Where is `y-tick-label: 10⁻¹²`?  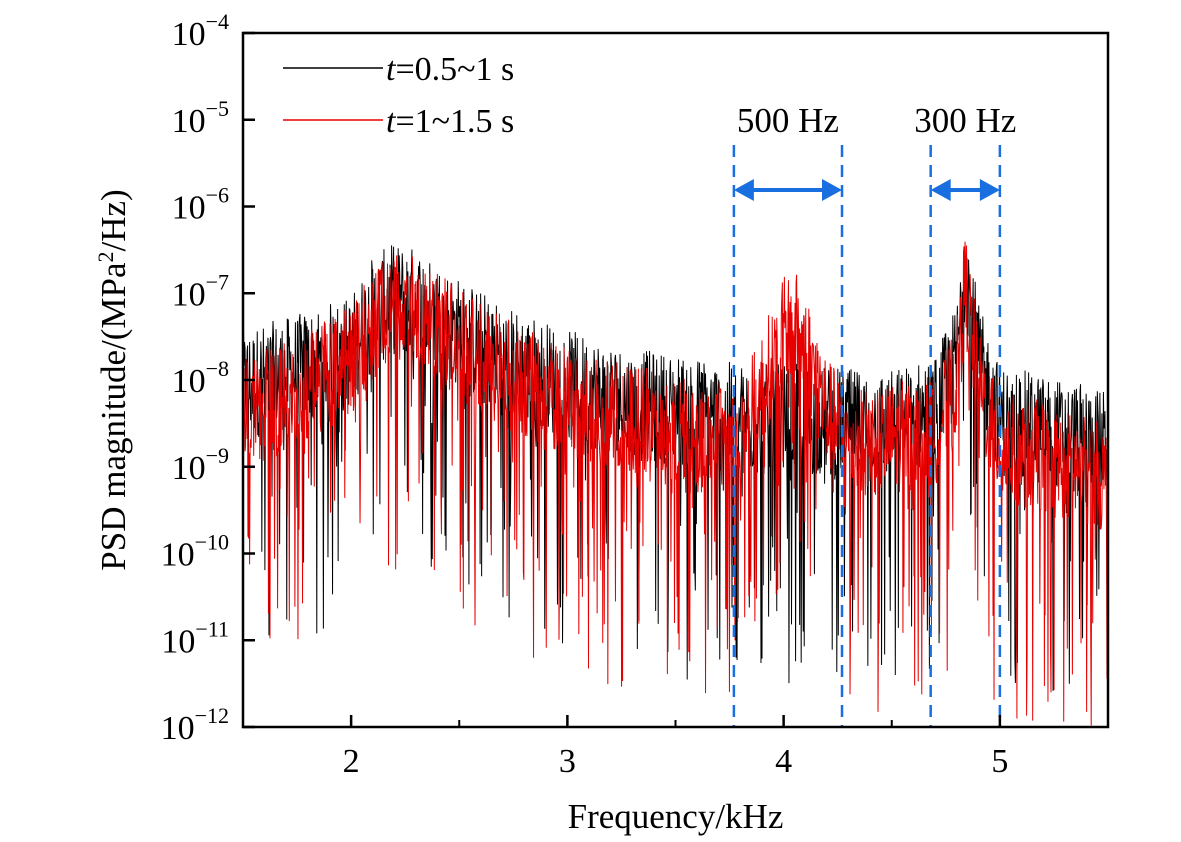
y-tick-label: 10⁻¹² is located at coordinates (195, 725).